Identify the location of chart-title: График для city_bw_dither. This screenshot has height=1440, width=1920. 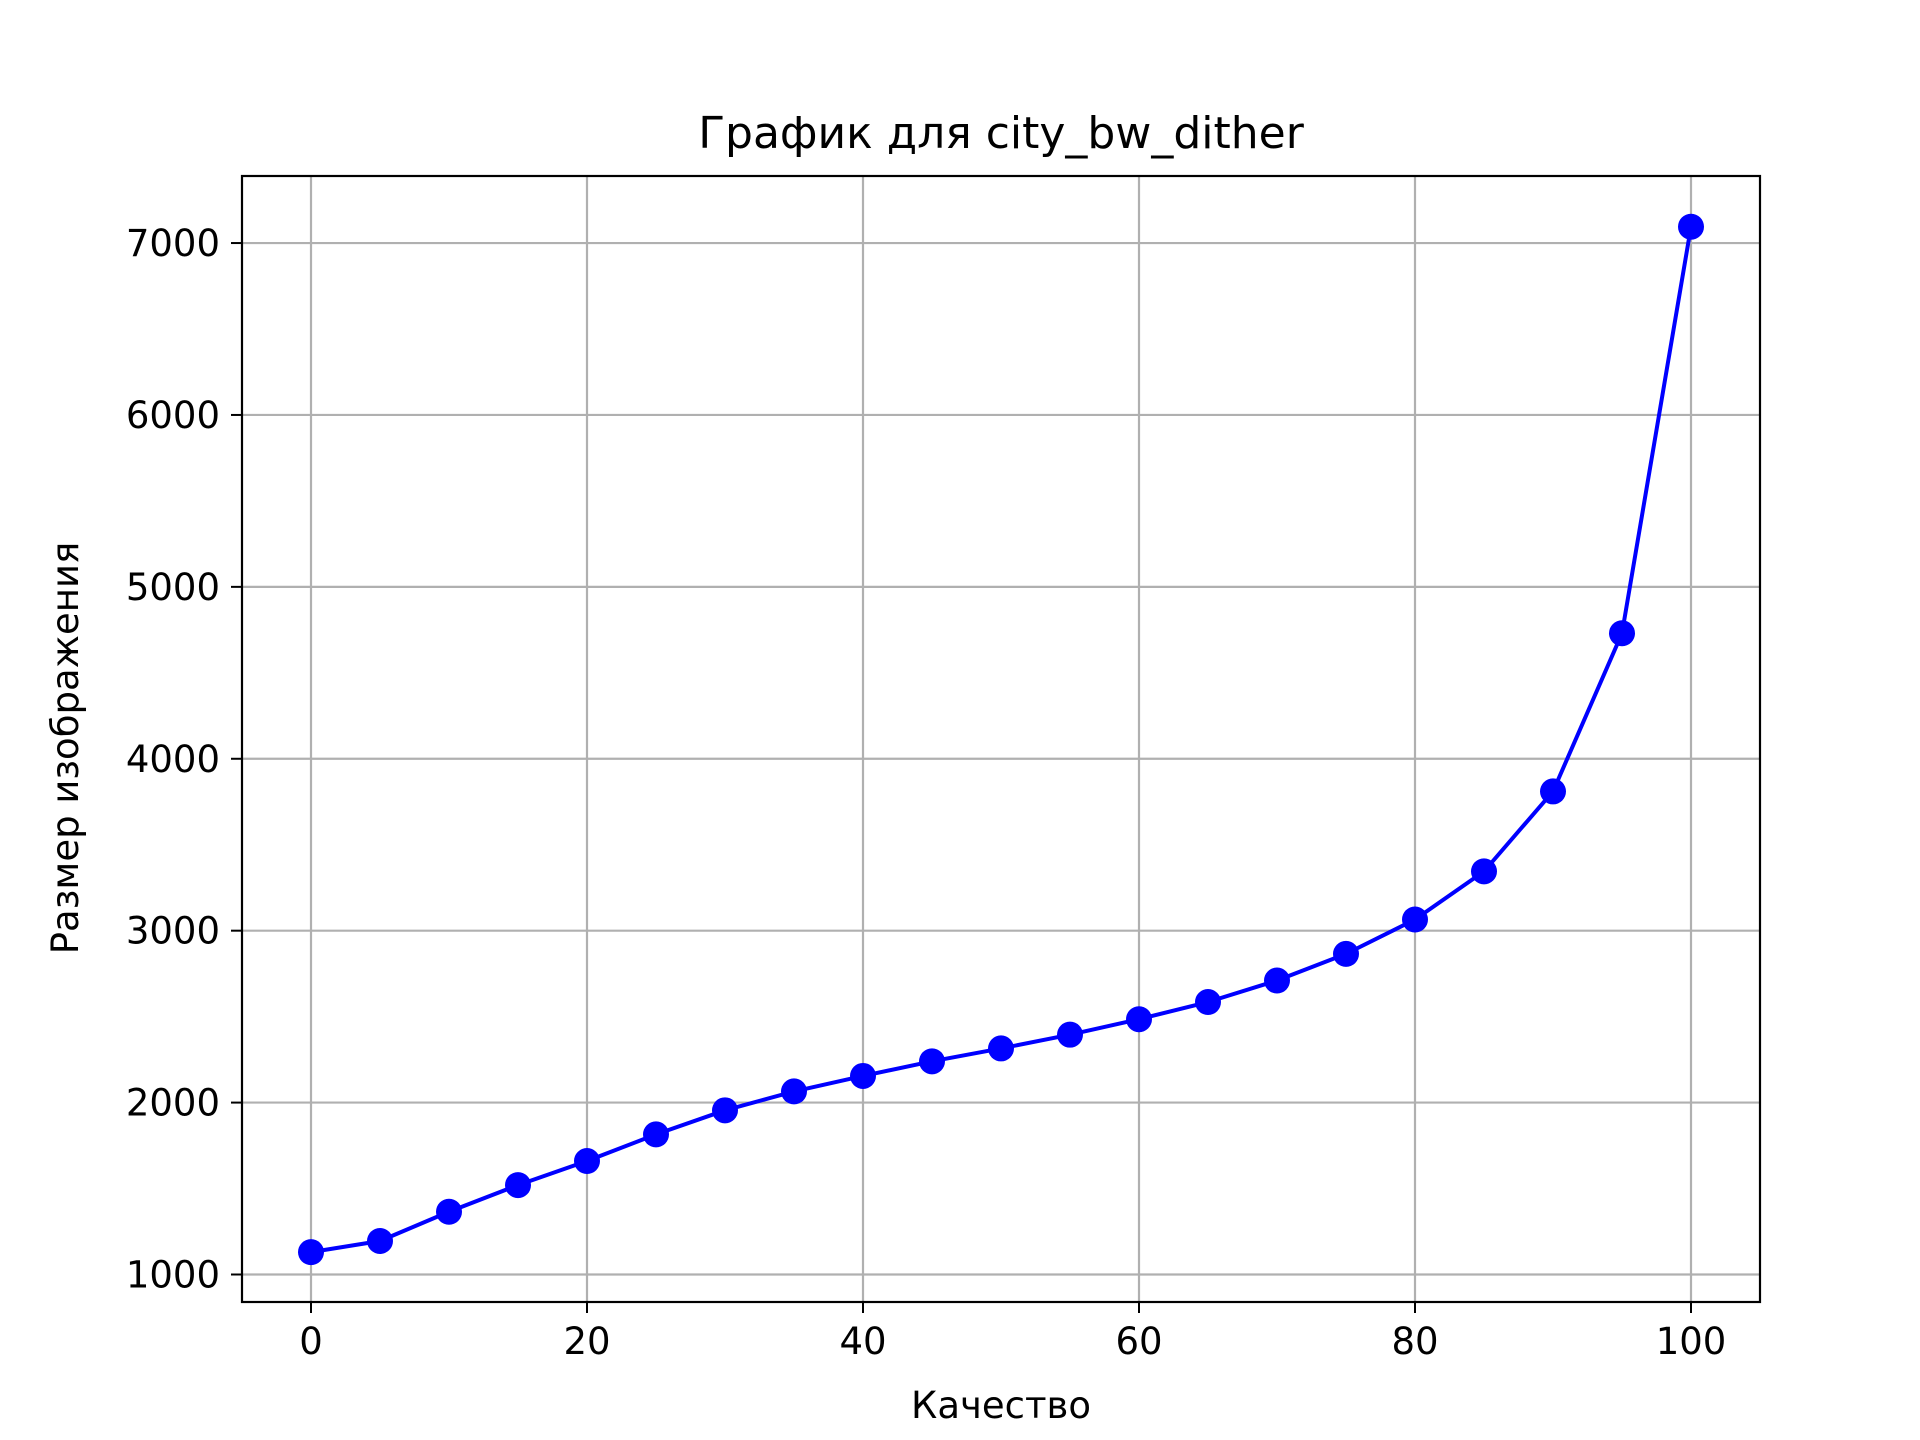
(1001, 133).